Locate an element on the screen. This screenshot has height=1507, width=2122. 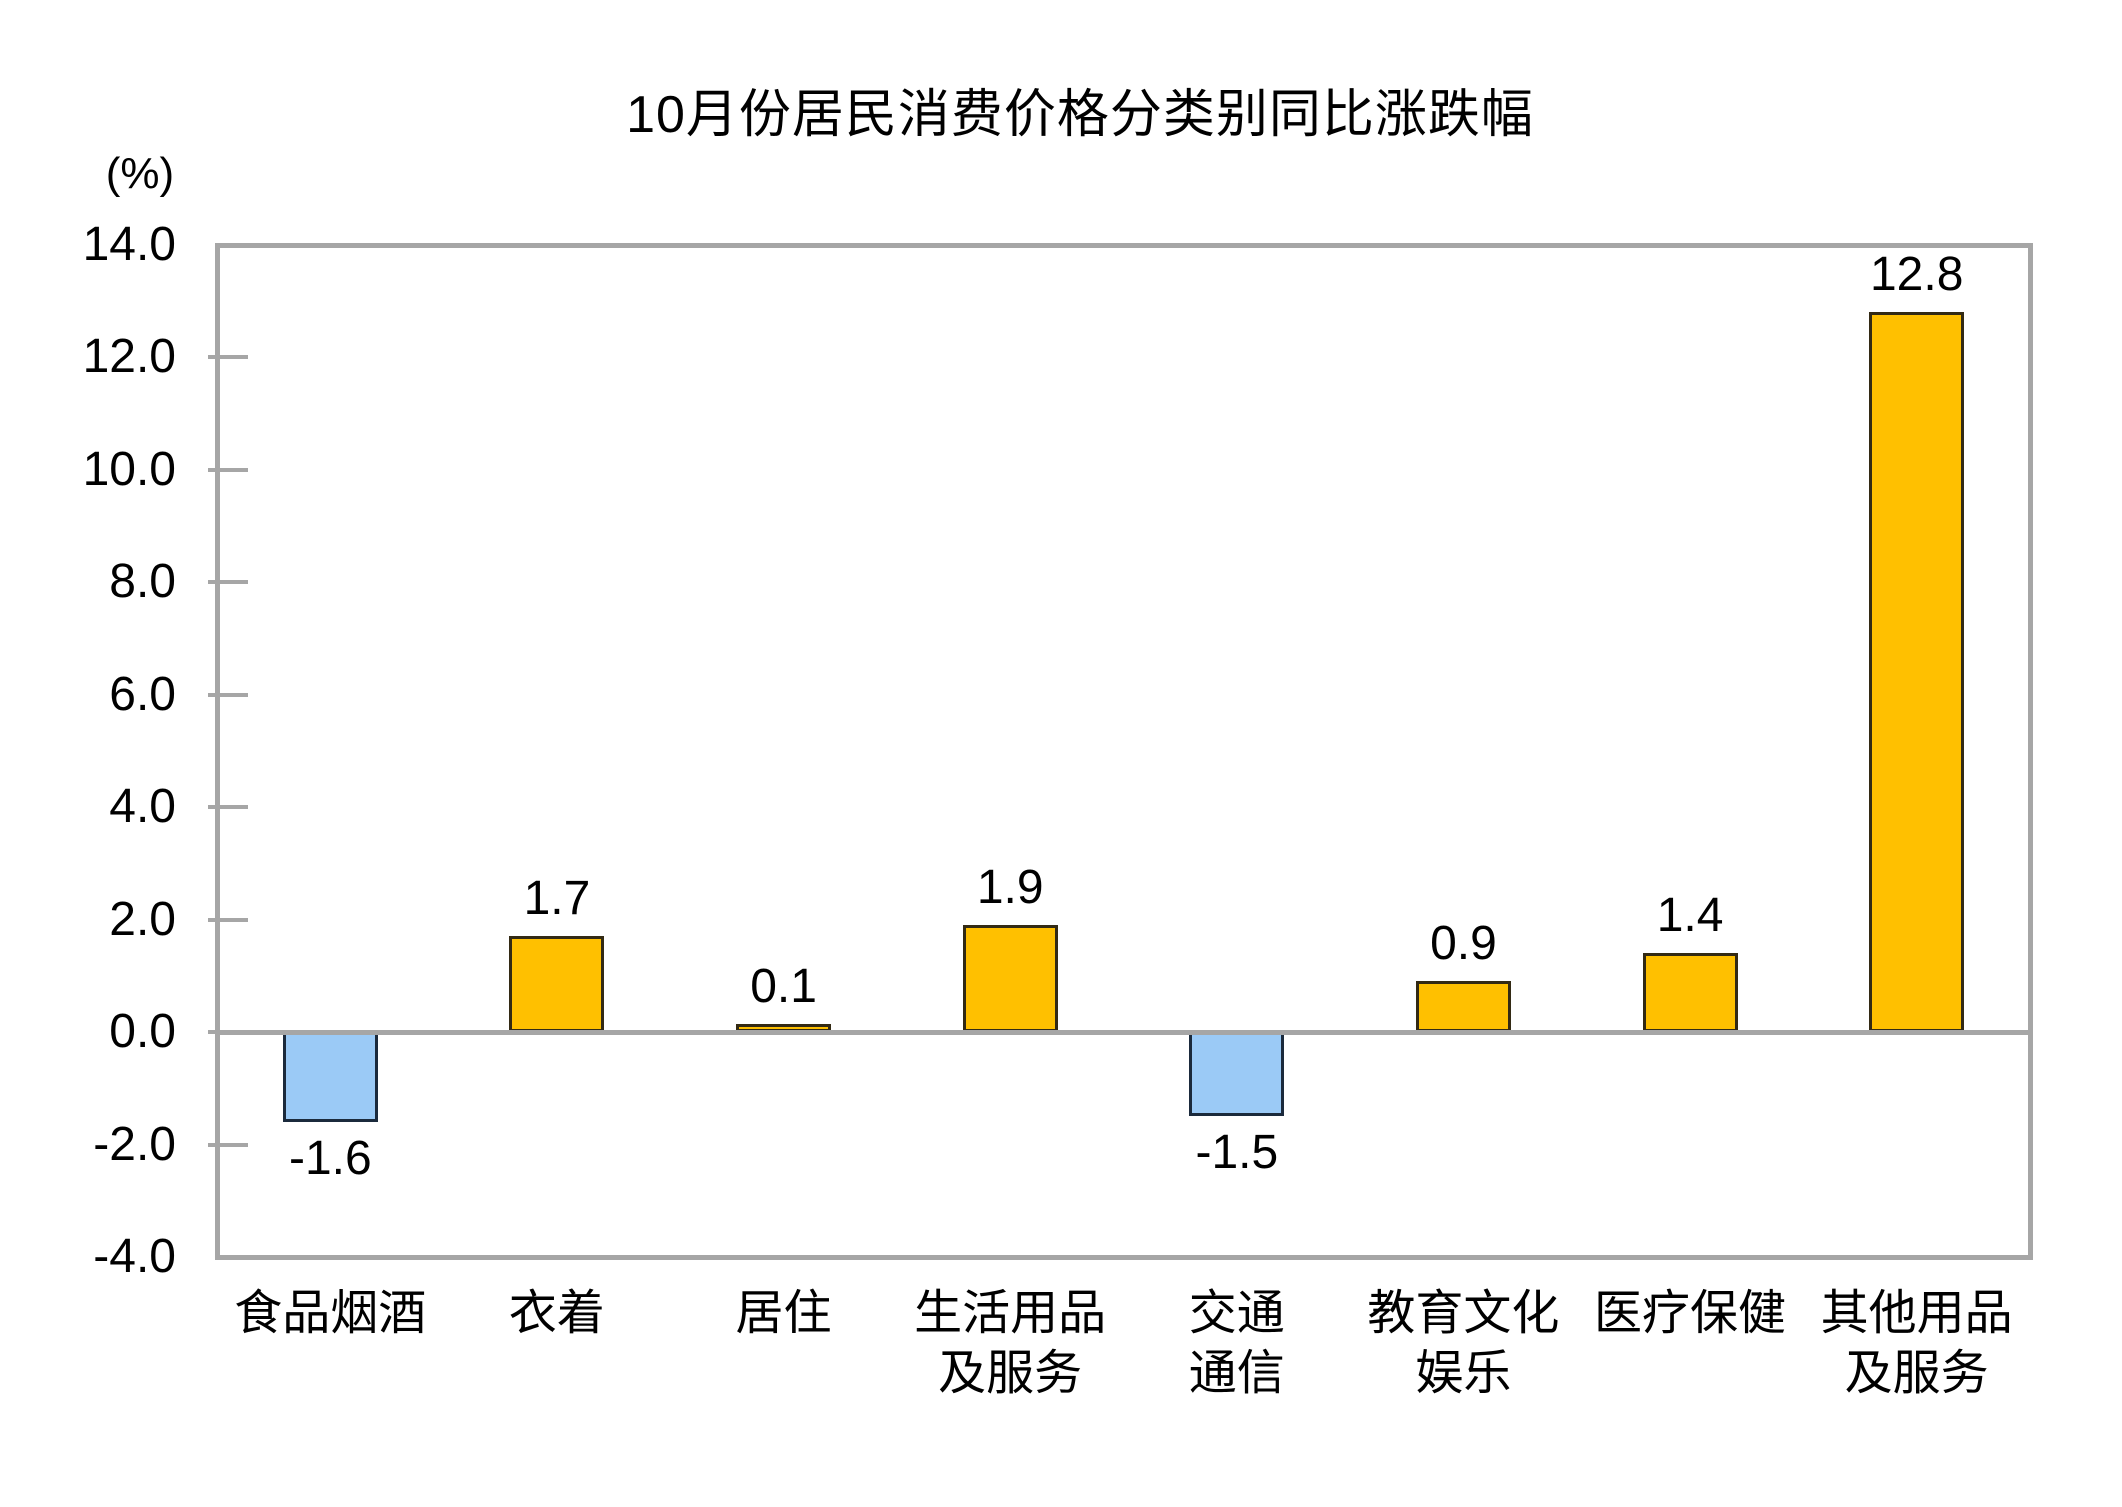
y-tick-label: -2.0 is located at coordinates (134, 1144).